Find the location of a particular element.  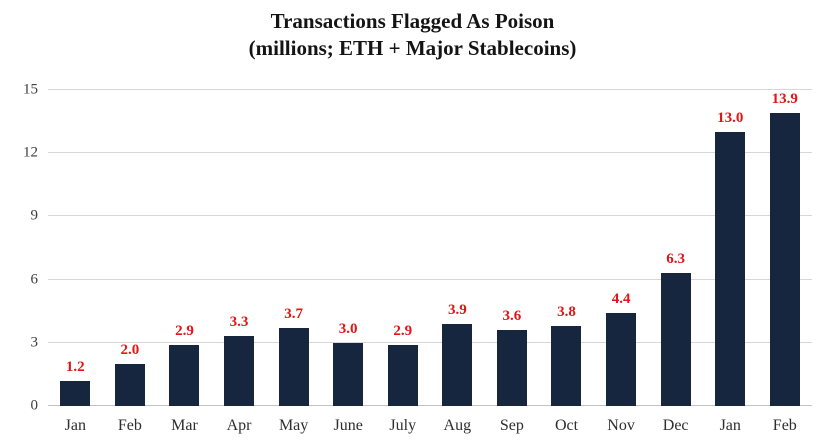

y-axis-tick-label: 9 is located at coordinates (34, 215).